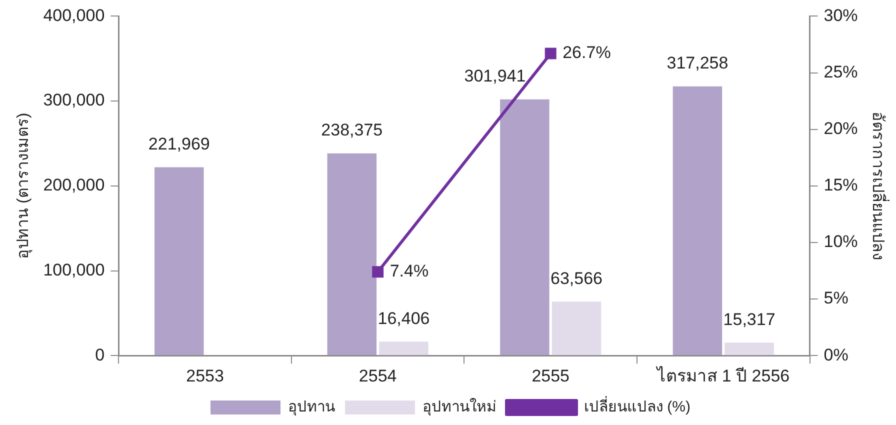  I want to click on y2-tick-label: 20%, so click(841, 128).